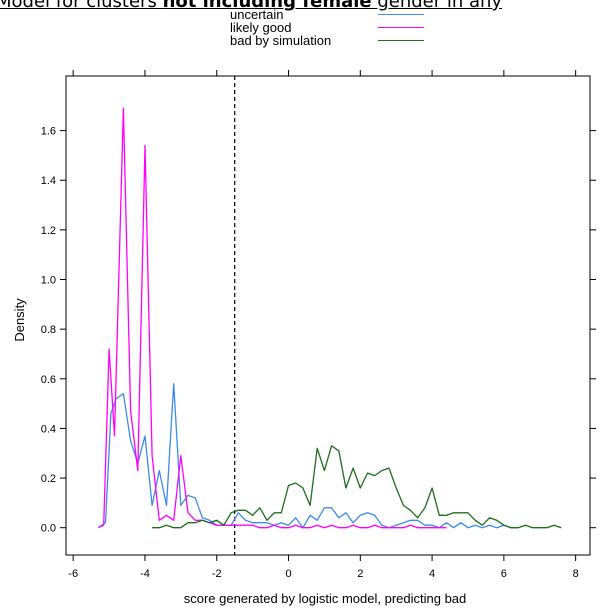  What do you see at coordinates (48, 479) in the screenshot?
I see `y-tick-label: 0.2` at bounding box center [48, 479].